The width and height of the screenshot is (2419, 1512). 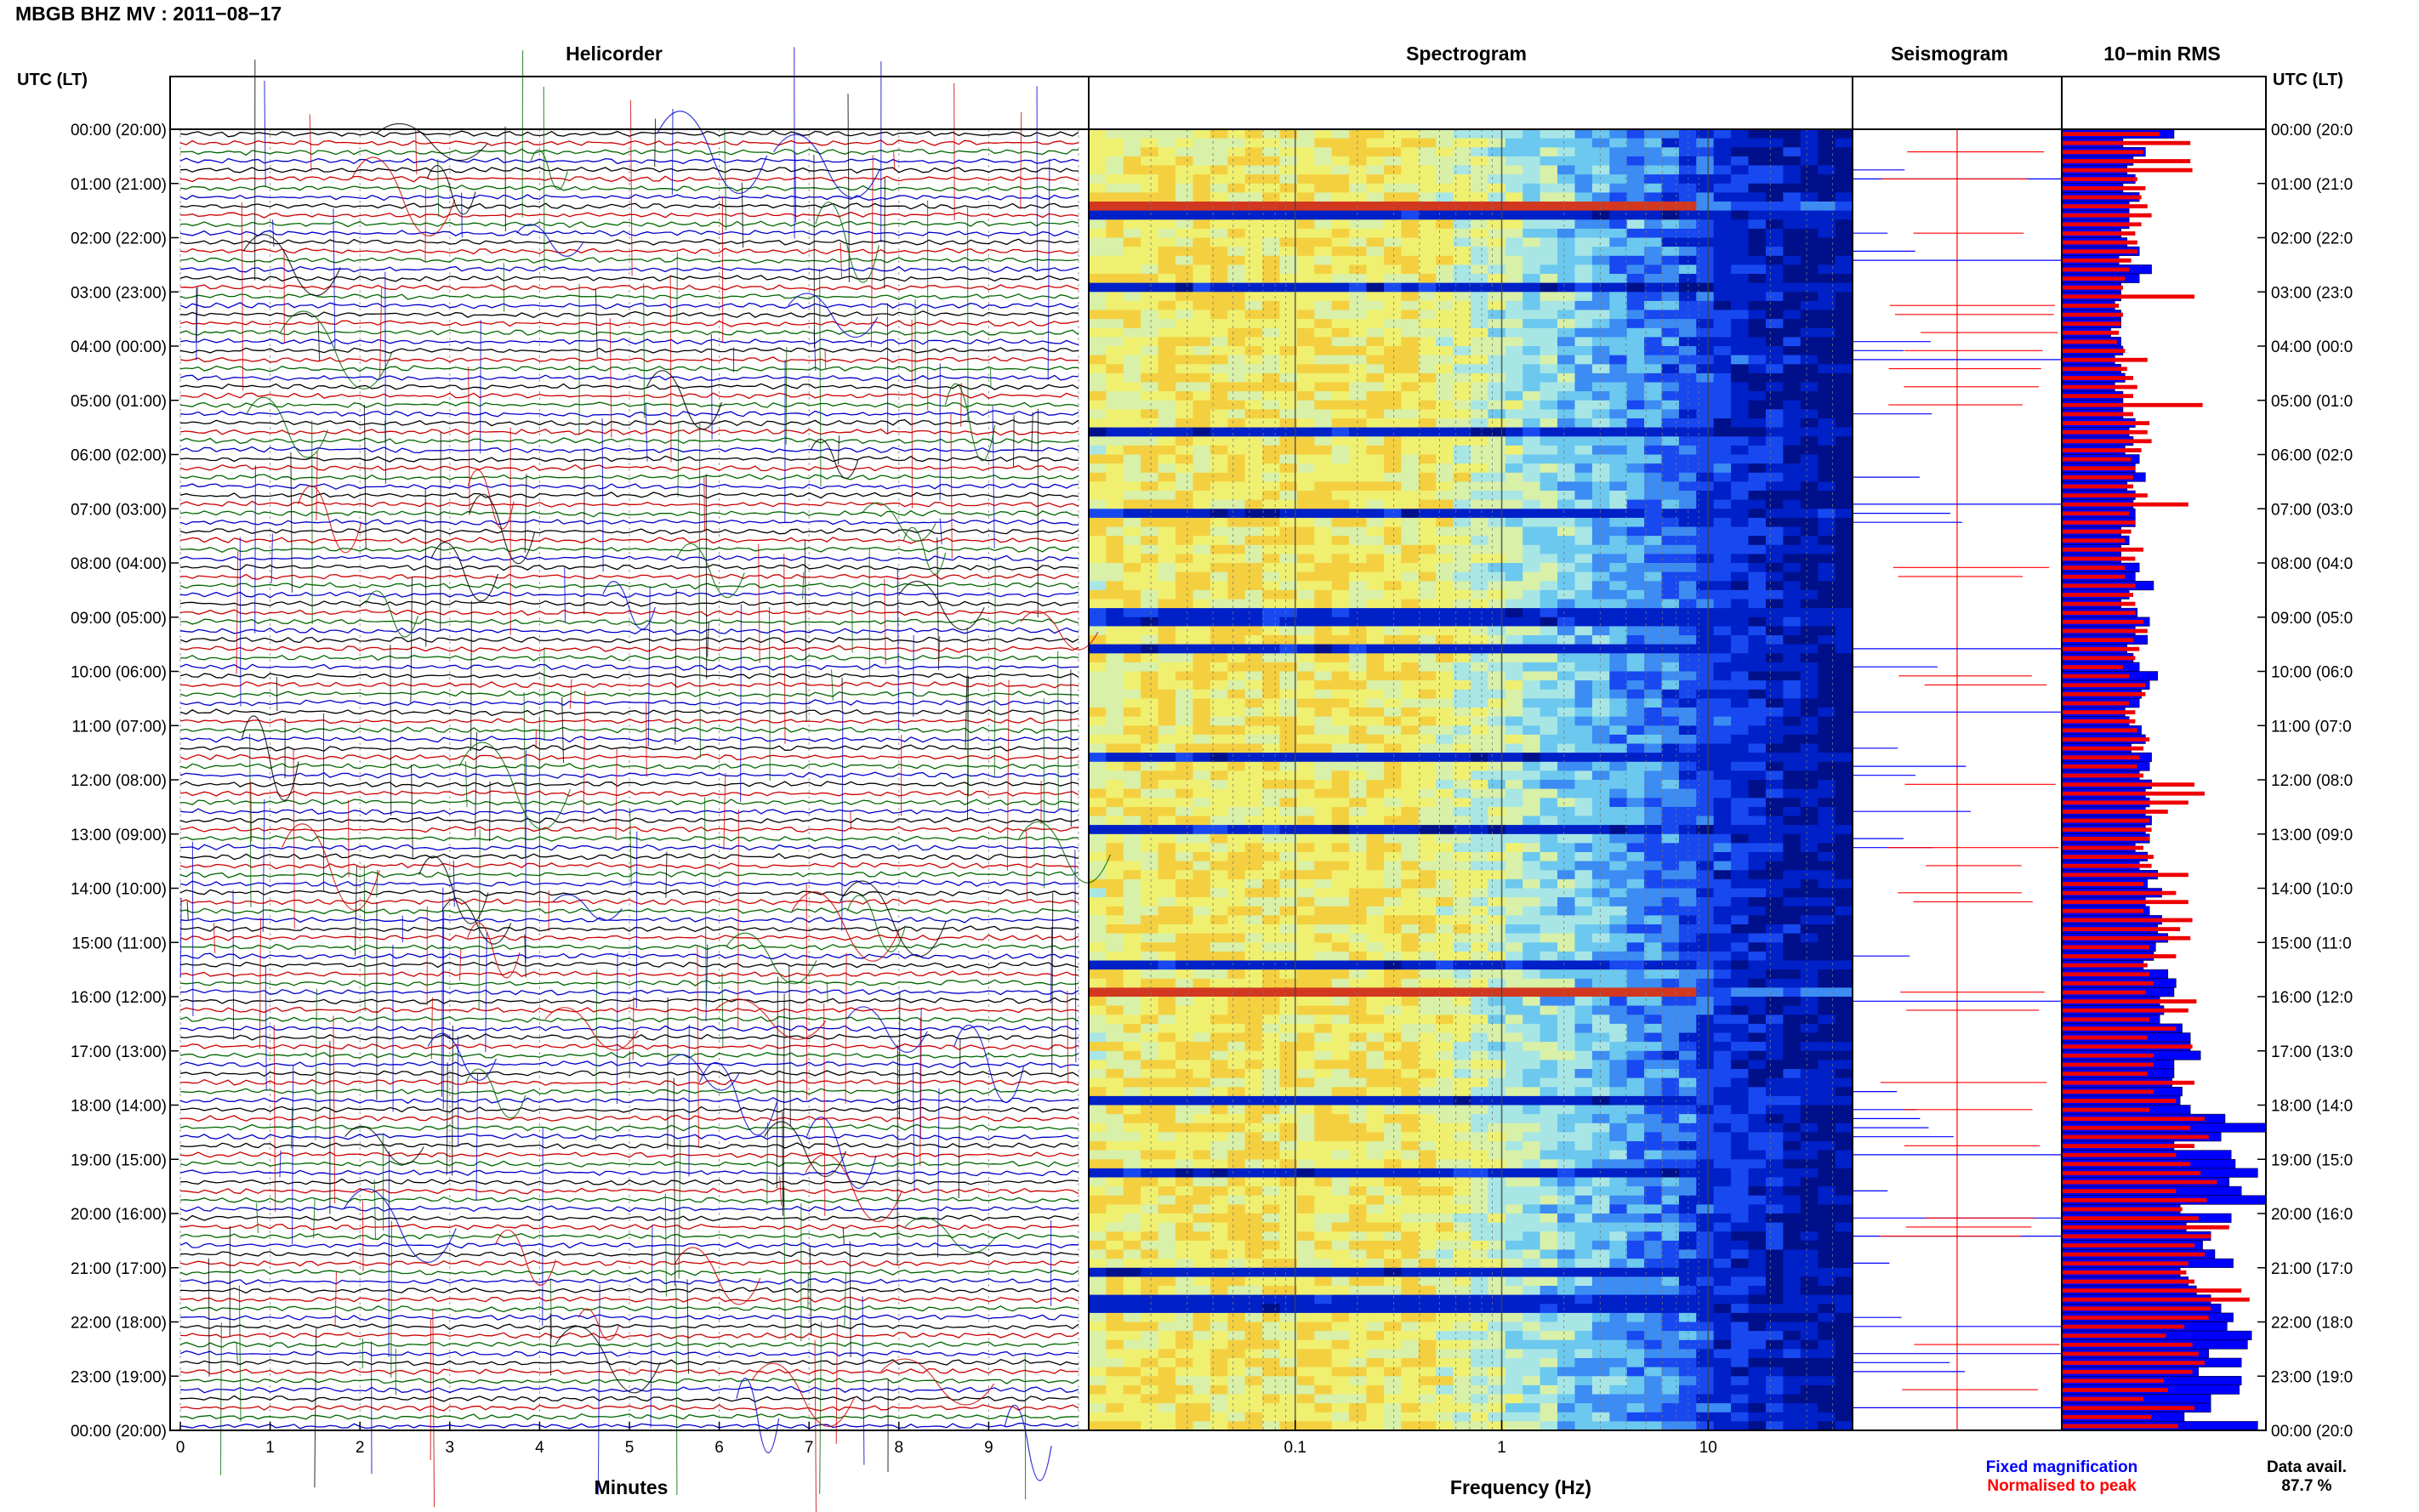 What do you see at coordinates (119, 619) in the screenshot?
I see `time-tick-left: 09:00 (05:00)` at bounding box center [119, 619].